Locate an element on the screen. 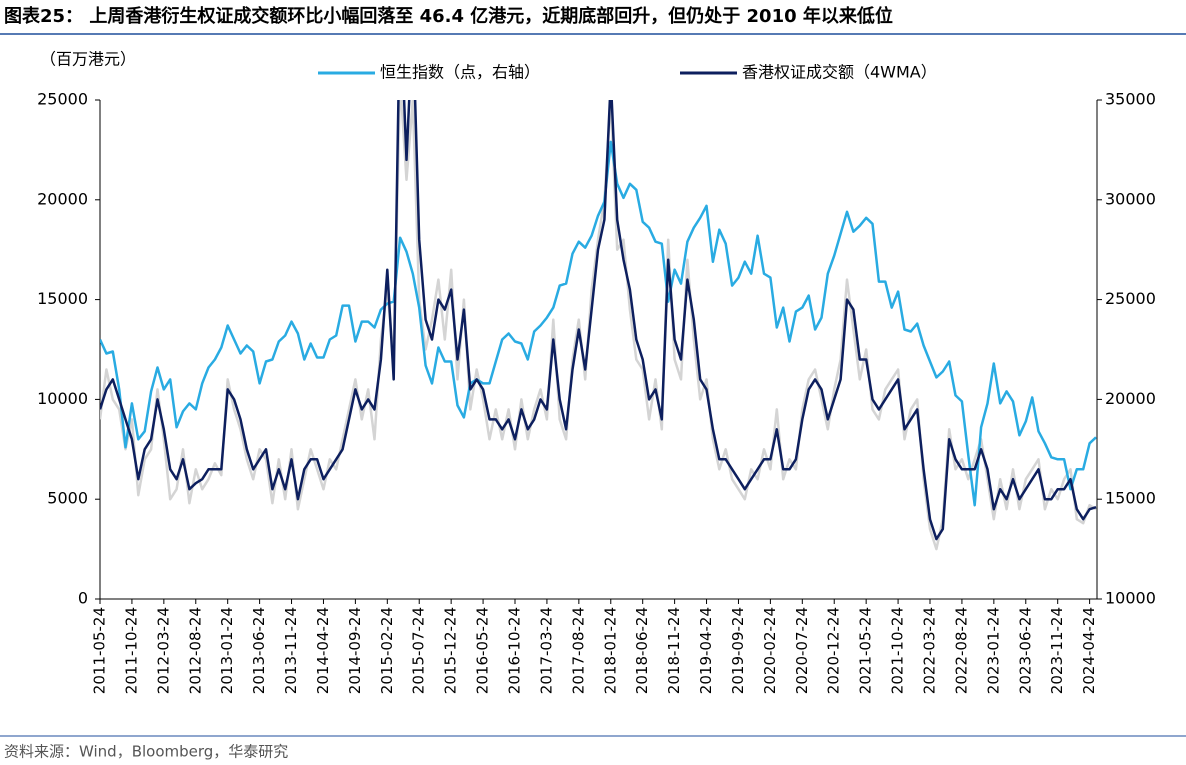 This screenshot has height=765, width=1186. x-tick-label: 2013-11-24 is located at coordinates (291, 650).